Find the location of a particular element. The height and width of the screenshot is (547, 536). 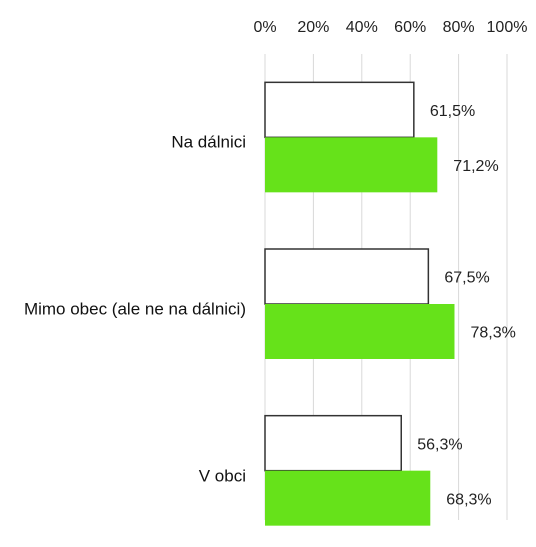

value-label: 67,5% is located at coordinates (466, 278).